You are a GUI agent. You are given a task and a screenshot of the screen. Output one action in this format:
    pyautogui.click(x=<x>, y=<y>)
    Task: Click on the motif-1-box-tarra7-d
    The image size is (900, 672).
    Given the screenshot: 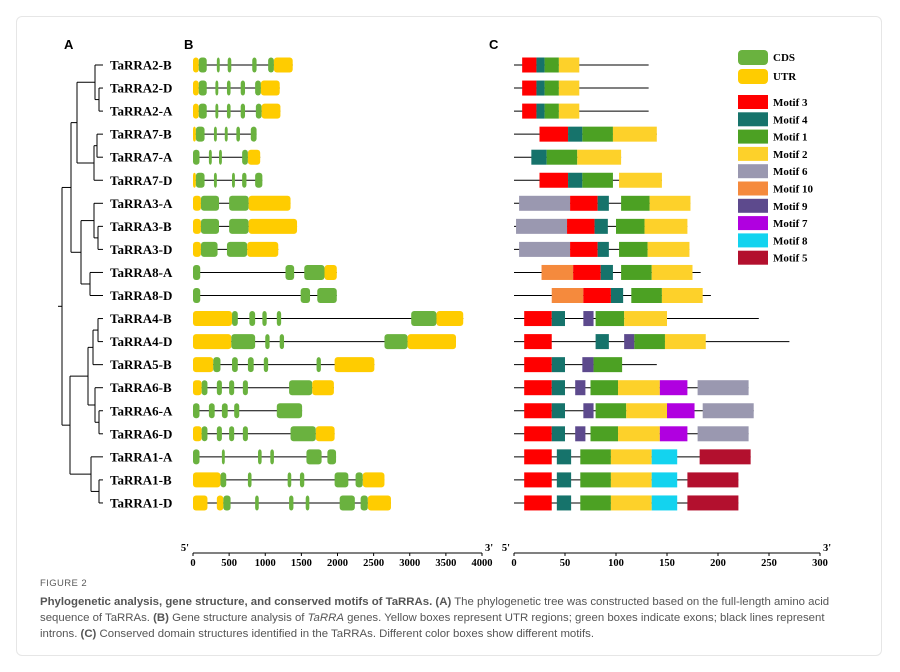 What is the action you would take?
    pyautogui.click(x=597, y=180)
    